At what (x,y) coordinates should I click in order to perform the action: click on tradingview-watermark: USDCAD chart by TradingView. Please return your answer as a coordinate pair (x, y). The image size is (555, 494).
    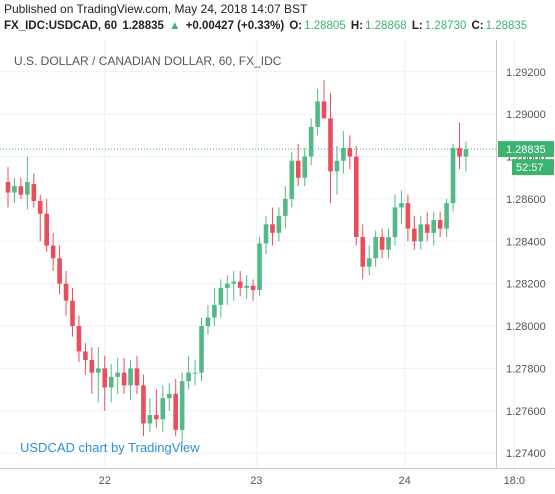
    Looking at the image, I should click on (110, 447).